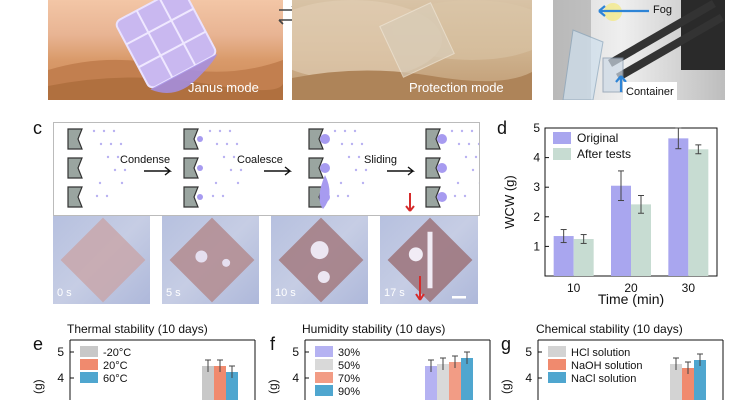  What do you see at coordinates (650, 91) in the screenshot?
I see `container-label-box: Container` at bounding box center [650, 91].